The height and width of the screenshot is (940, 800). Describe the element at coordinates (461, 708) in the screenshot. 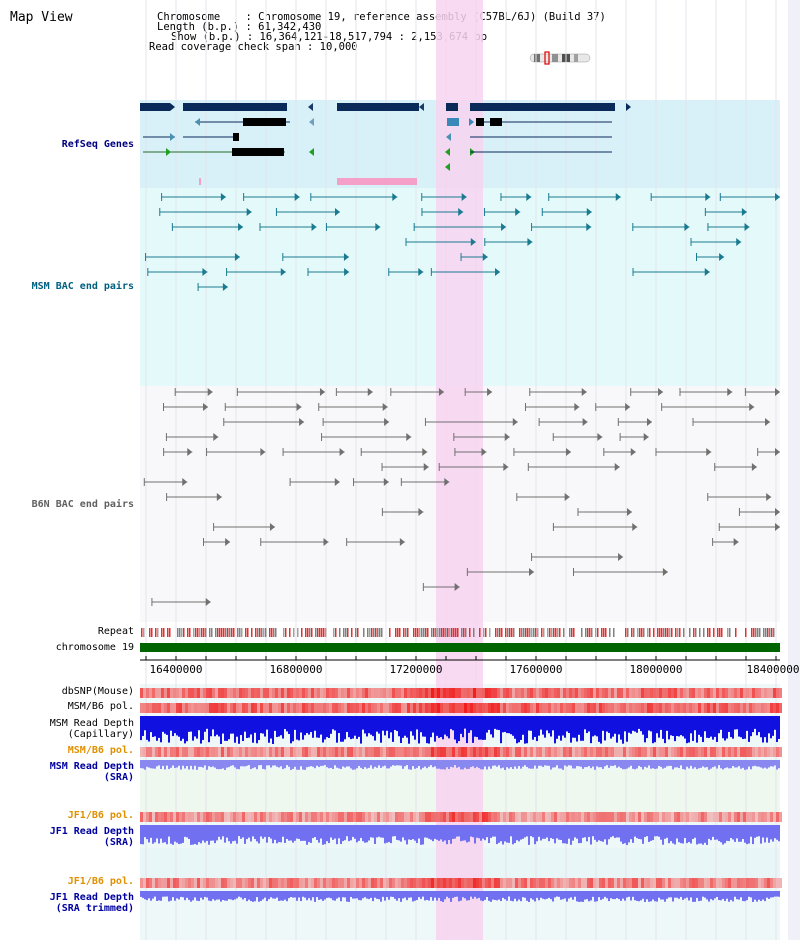

I see `msm-b6-pol-heat-track` at that location.